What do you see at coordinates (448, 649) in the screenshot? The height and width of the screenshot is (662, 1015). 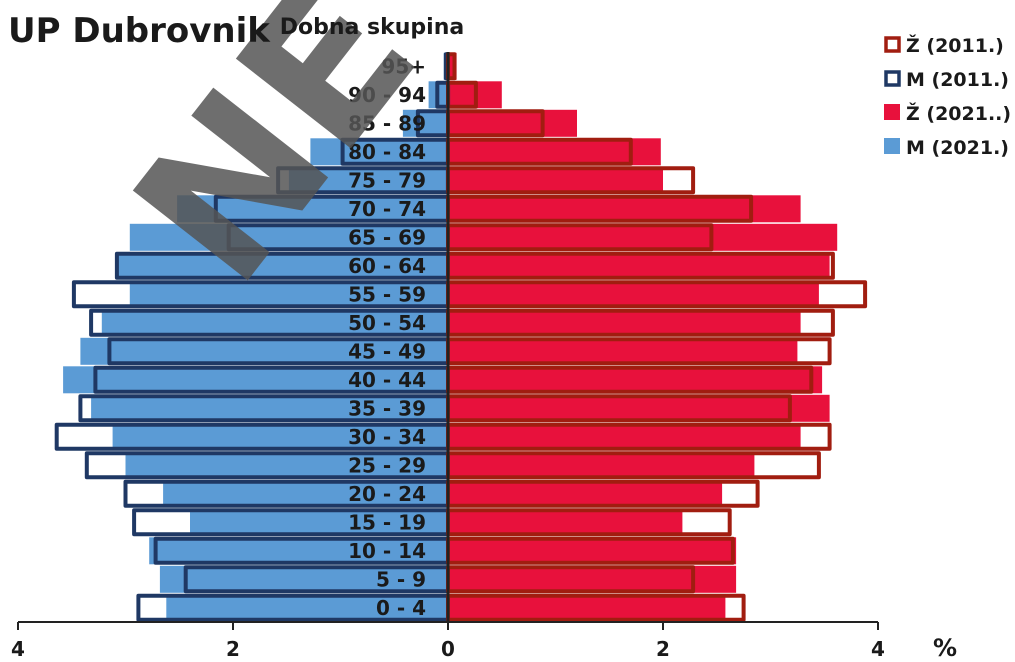 I see `x-tick-label: 0` at bounding box center [448, 649].